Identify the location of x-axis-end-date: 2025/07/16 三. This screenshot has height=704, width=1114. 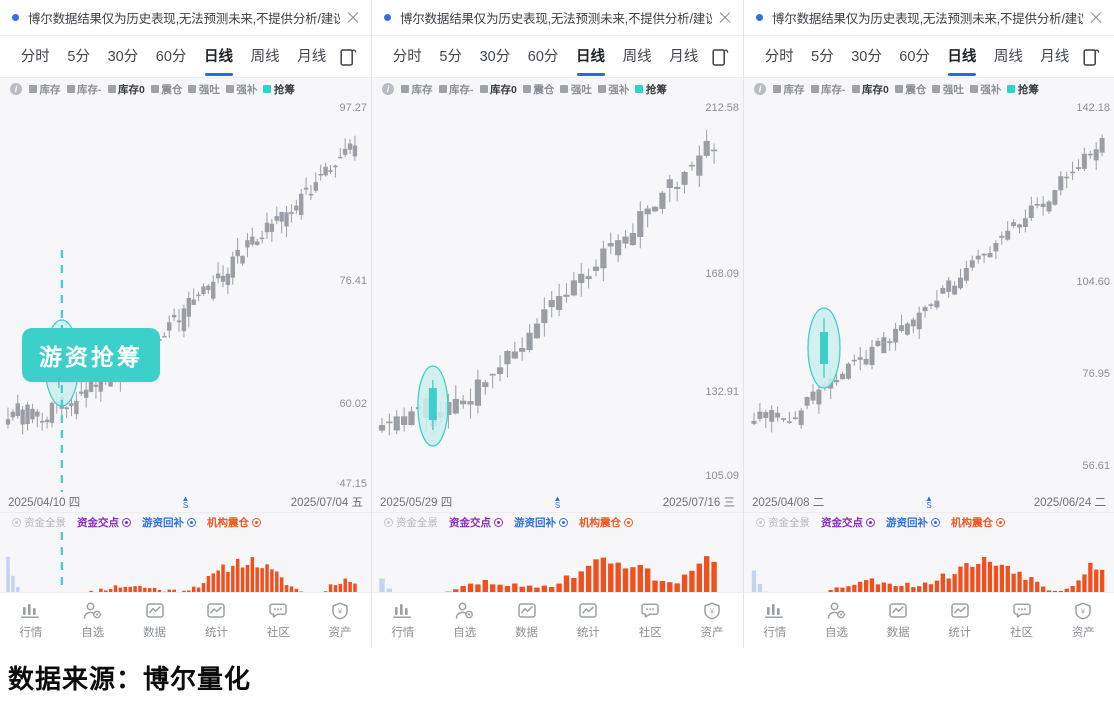
(698, 503).